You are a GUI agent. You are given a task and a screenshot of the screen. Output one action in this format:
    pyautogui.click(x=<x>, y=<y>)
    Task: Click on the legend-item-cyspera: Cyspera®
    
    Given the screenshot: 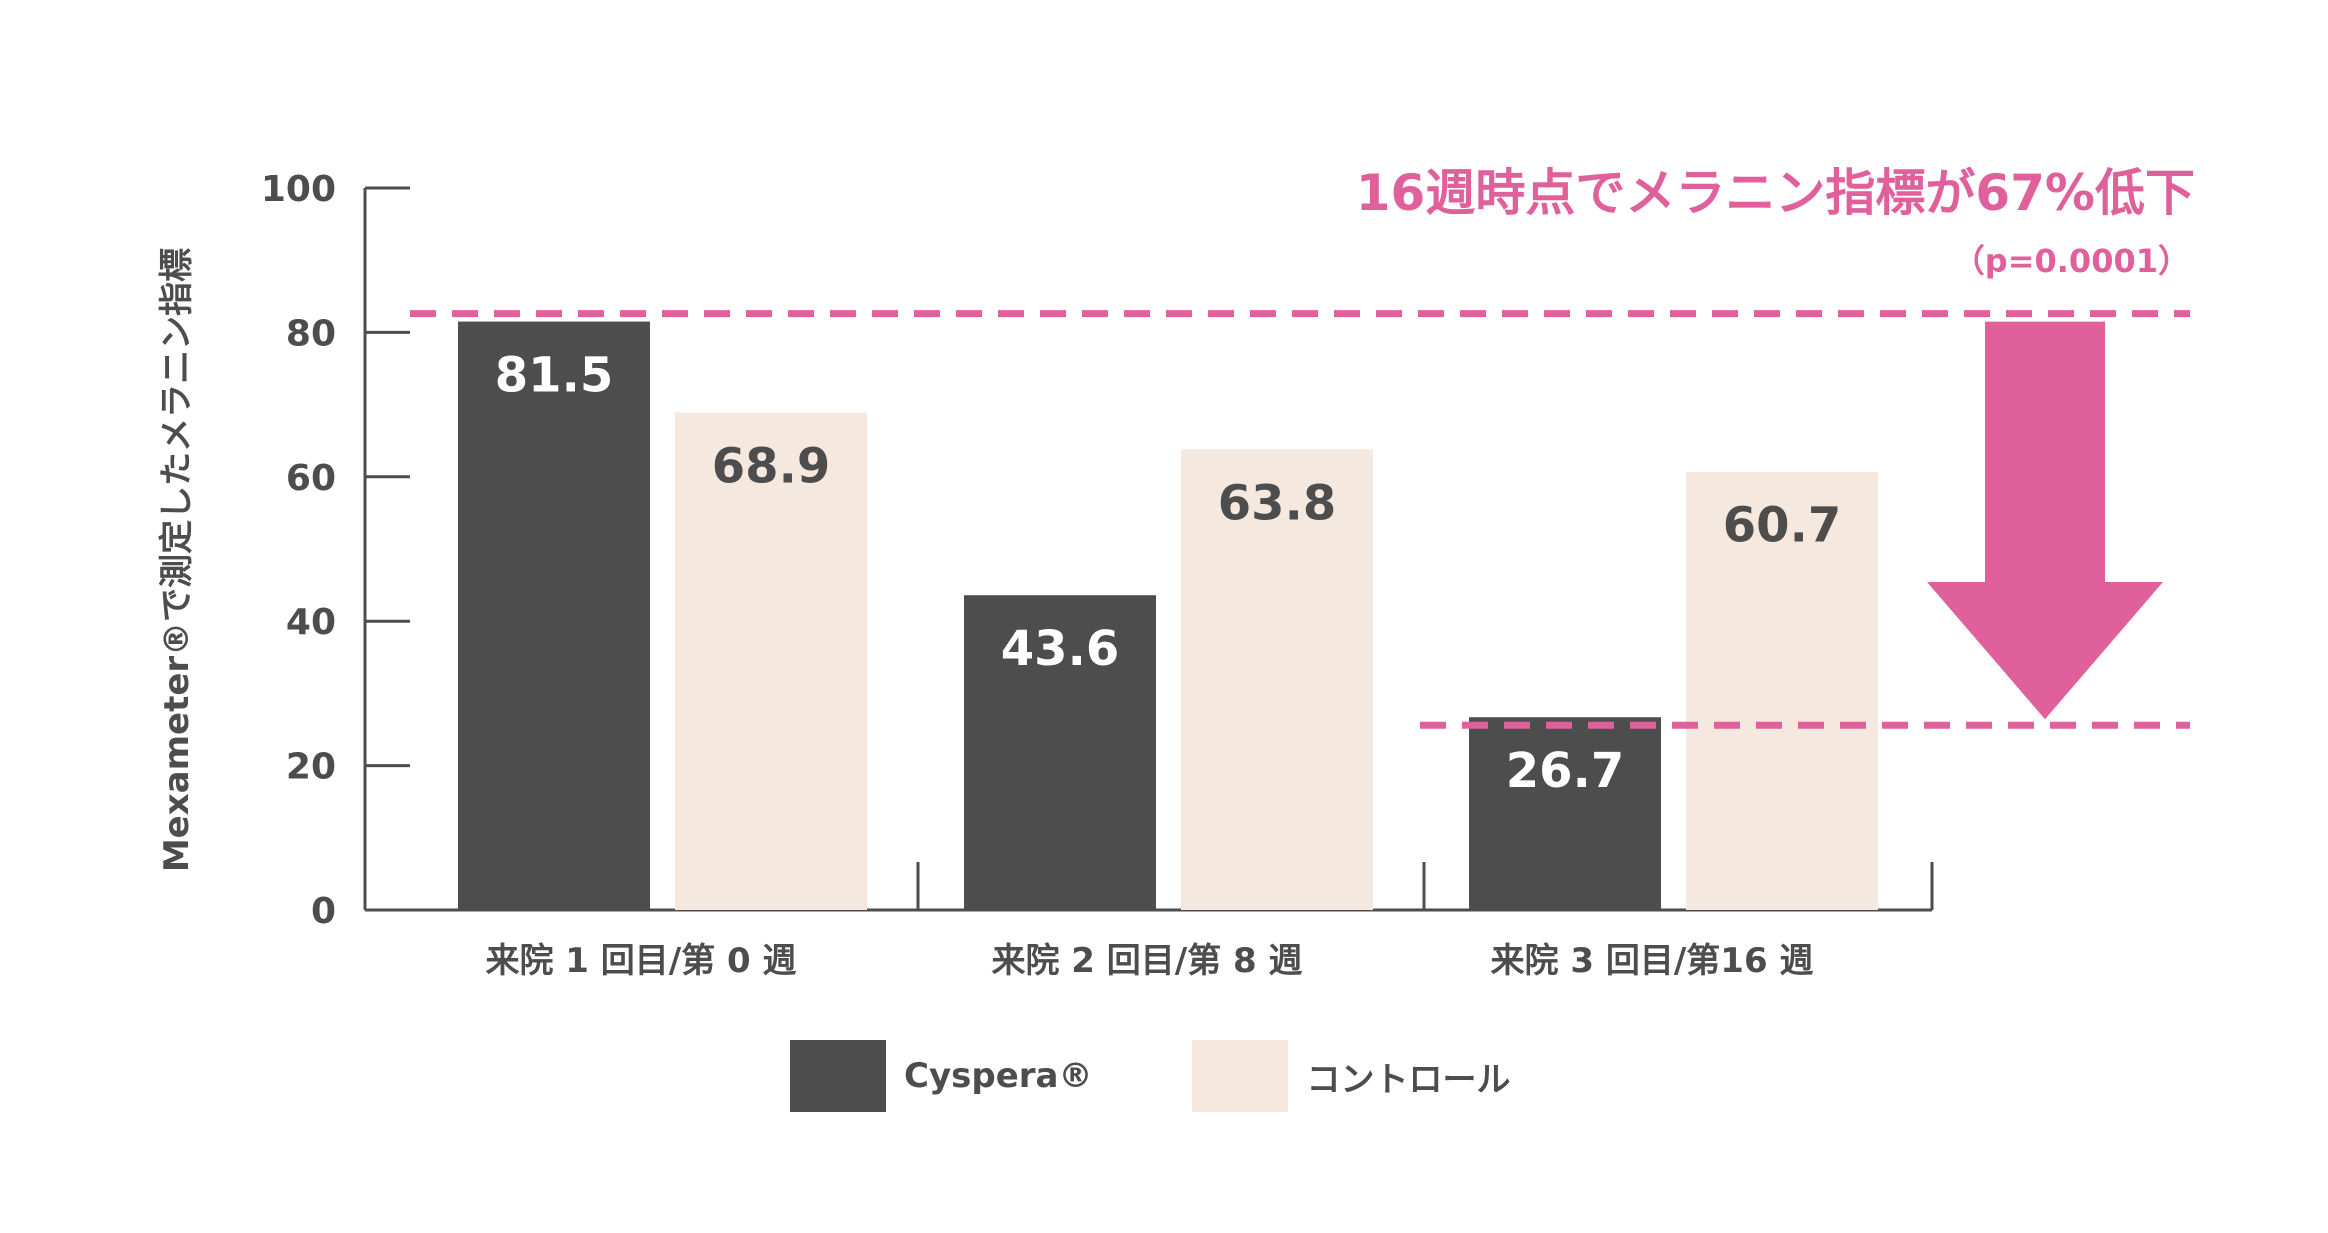 What is the action you would take?
    pyautogui.click(x=941, y=1076)
    